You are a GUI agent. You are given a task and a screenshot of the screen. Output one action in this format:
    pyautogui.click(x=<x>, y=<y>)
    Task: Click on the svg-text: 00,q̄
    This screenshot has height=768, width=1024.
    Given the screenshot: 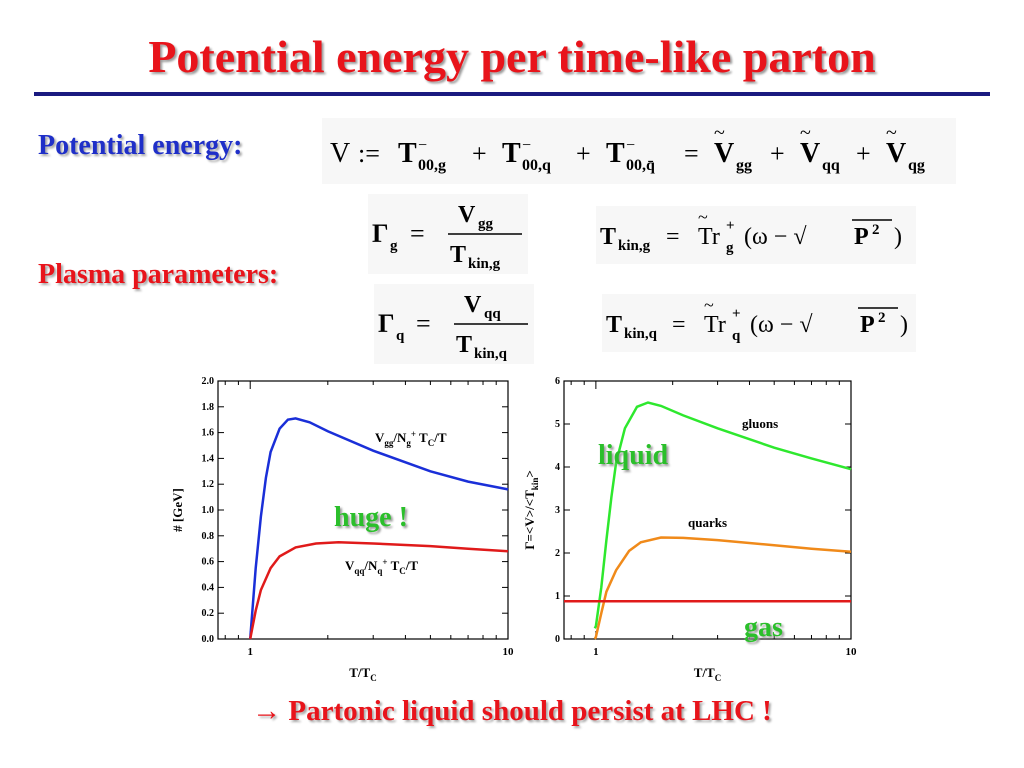 What is the action you would take?
    pyautogui.click(x=640, y=165)
    